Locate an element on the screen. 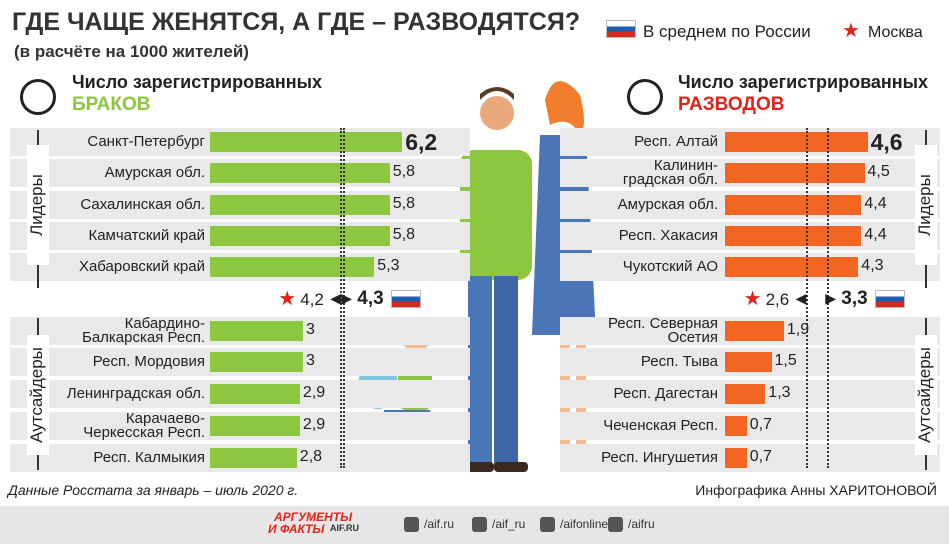  value-label: 4,6 is located at coordinates (886, 142).